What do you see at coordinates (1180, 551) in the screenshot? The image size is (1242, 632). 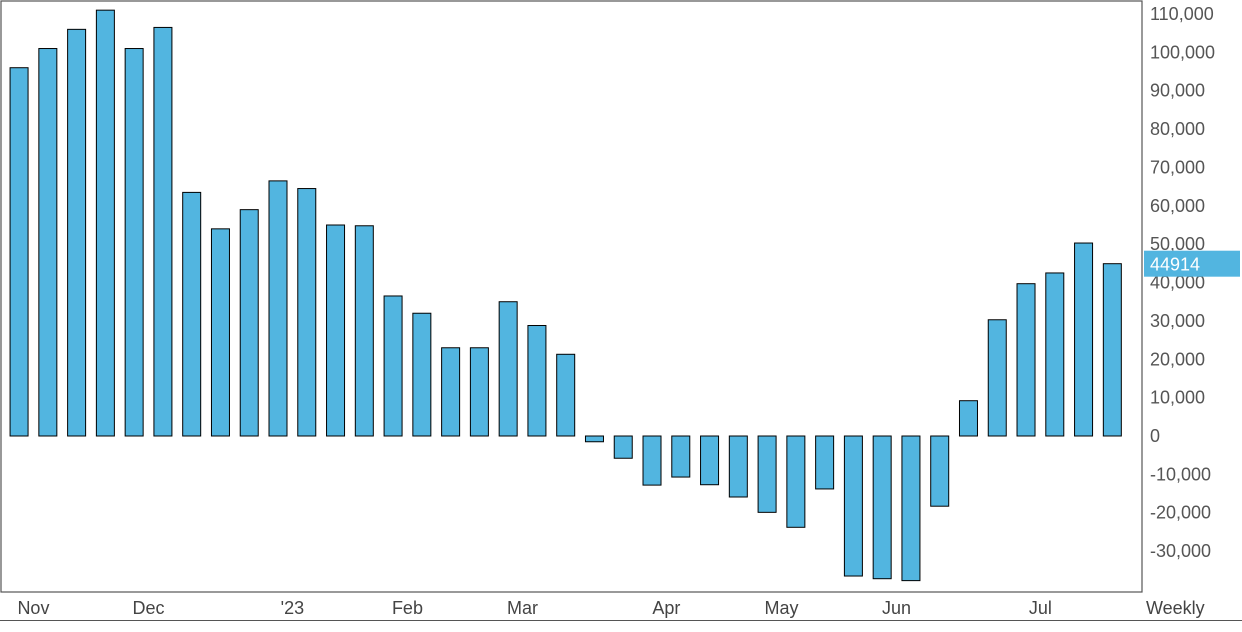 I see `y-tick-label: -30,000` at bounding box center [1180, 551].